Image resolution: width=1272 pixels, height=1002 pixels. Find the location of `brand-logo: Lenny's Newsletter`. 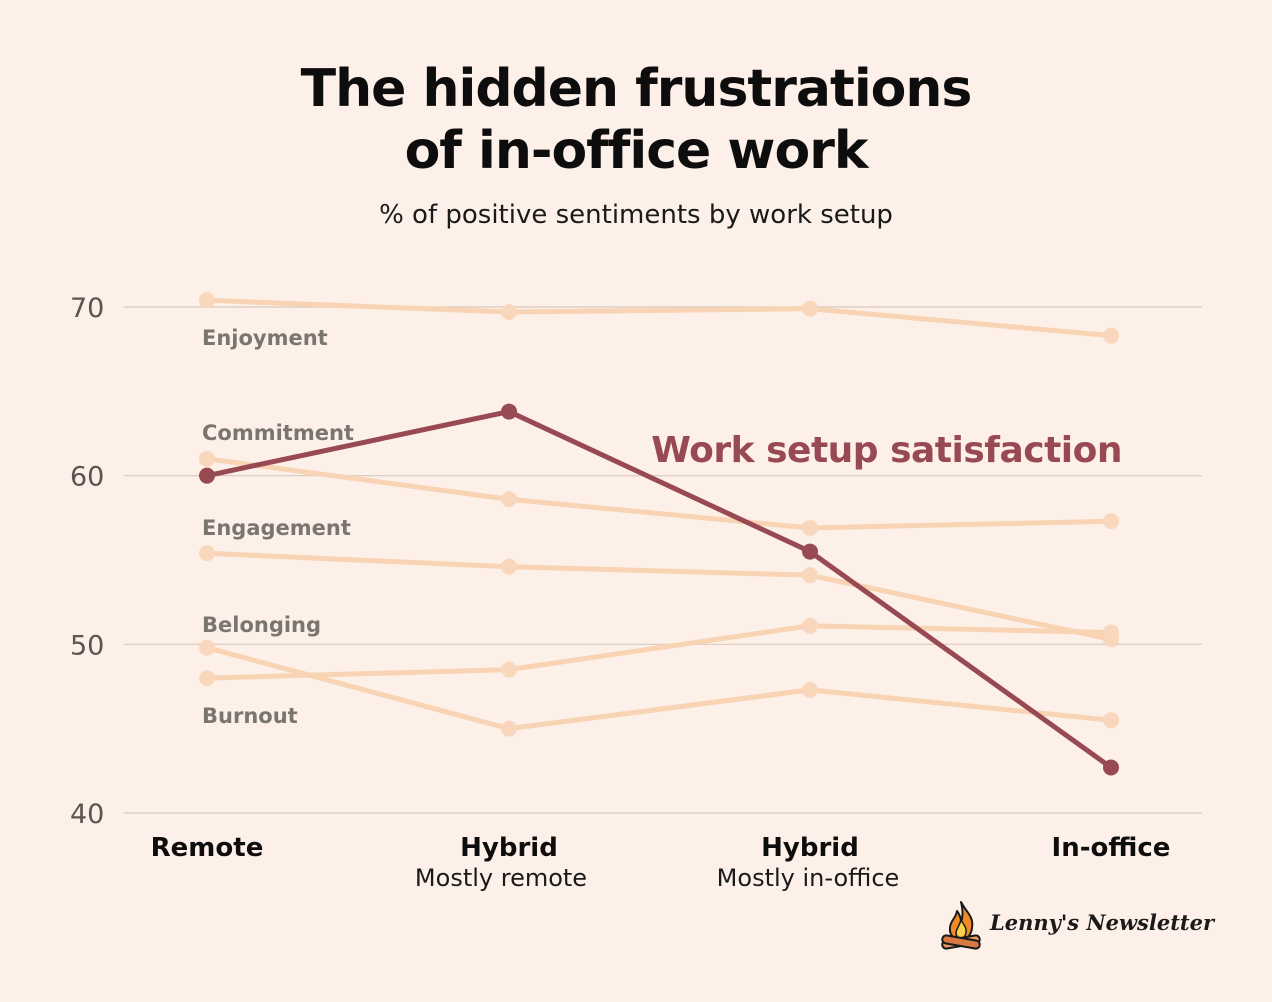

brand-logo: Lenny's Newsletter is located at coordinates (1075, 926).